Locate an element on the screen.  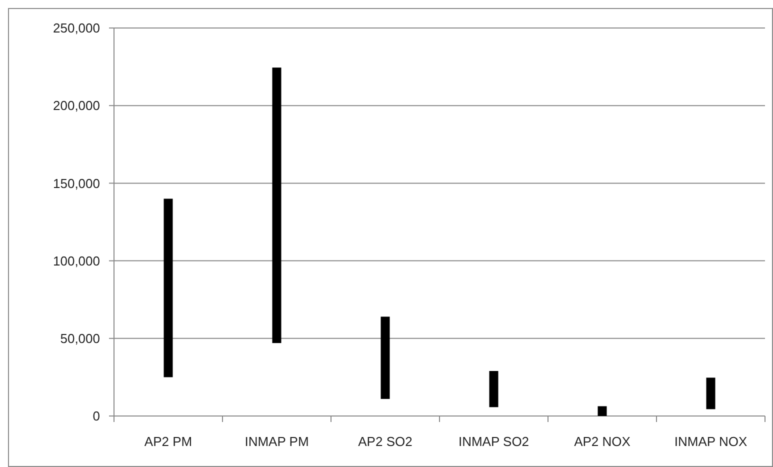
y-tick-label: 150,000 is located at coordinates (76, 183).